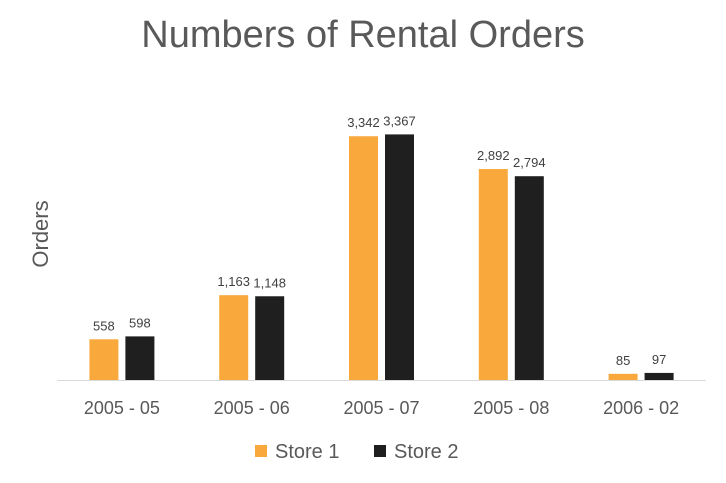 The image size is (726, 483). Describe the element at coordinates (623, 360) in the screenshot. I see `data-label: 85` at that location.